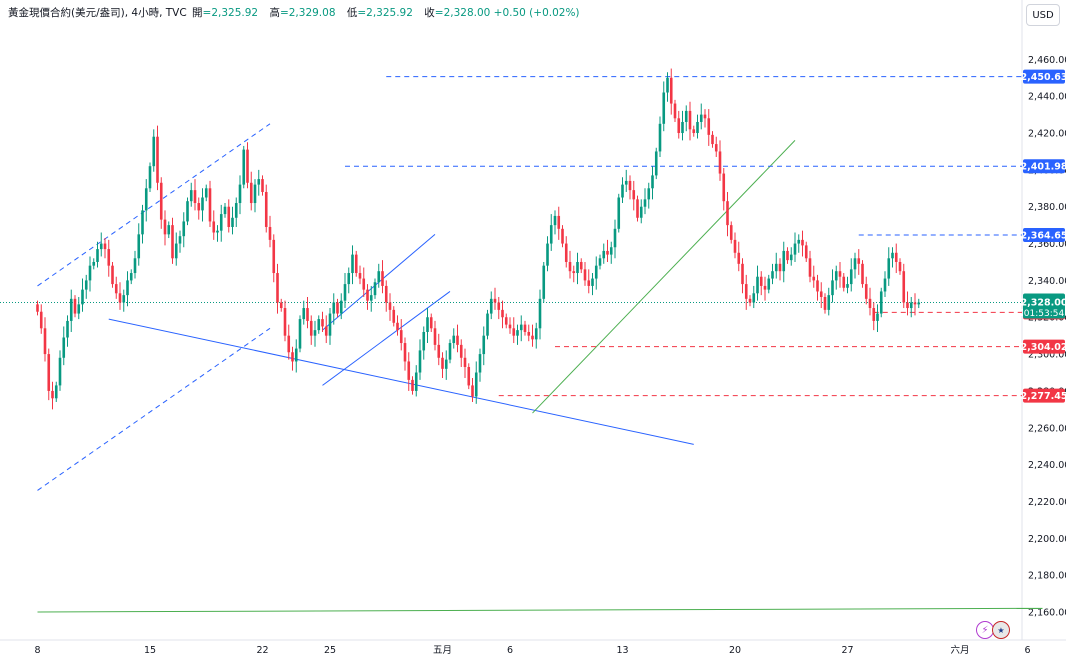  I want to click on high-value: =2,329.08, so click(307, 13).